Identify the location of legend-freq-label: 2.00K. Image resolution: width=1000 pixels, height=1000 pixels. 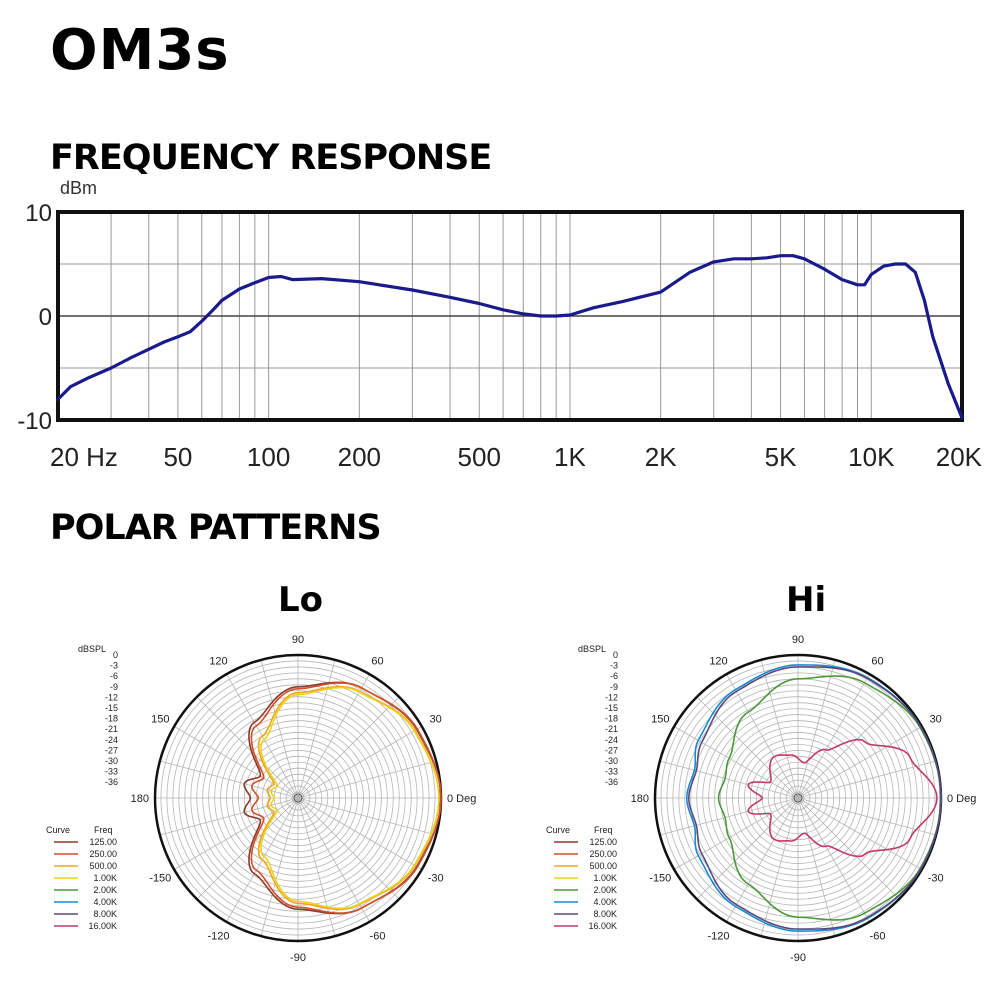
(105, 890).